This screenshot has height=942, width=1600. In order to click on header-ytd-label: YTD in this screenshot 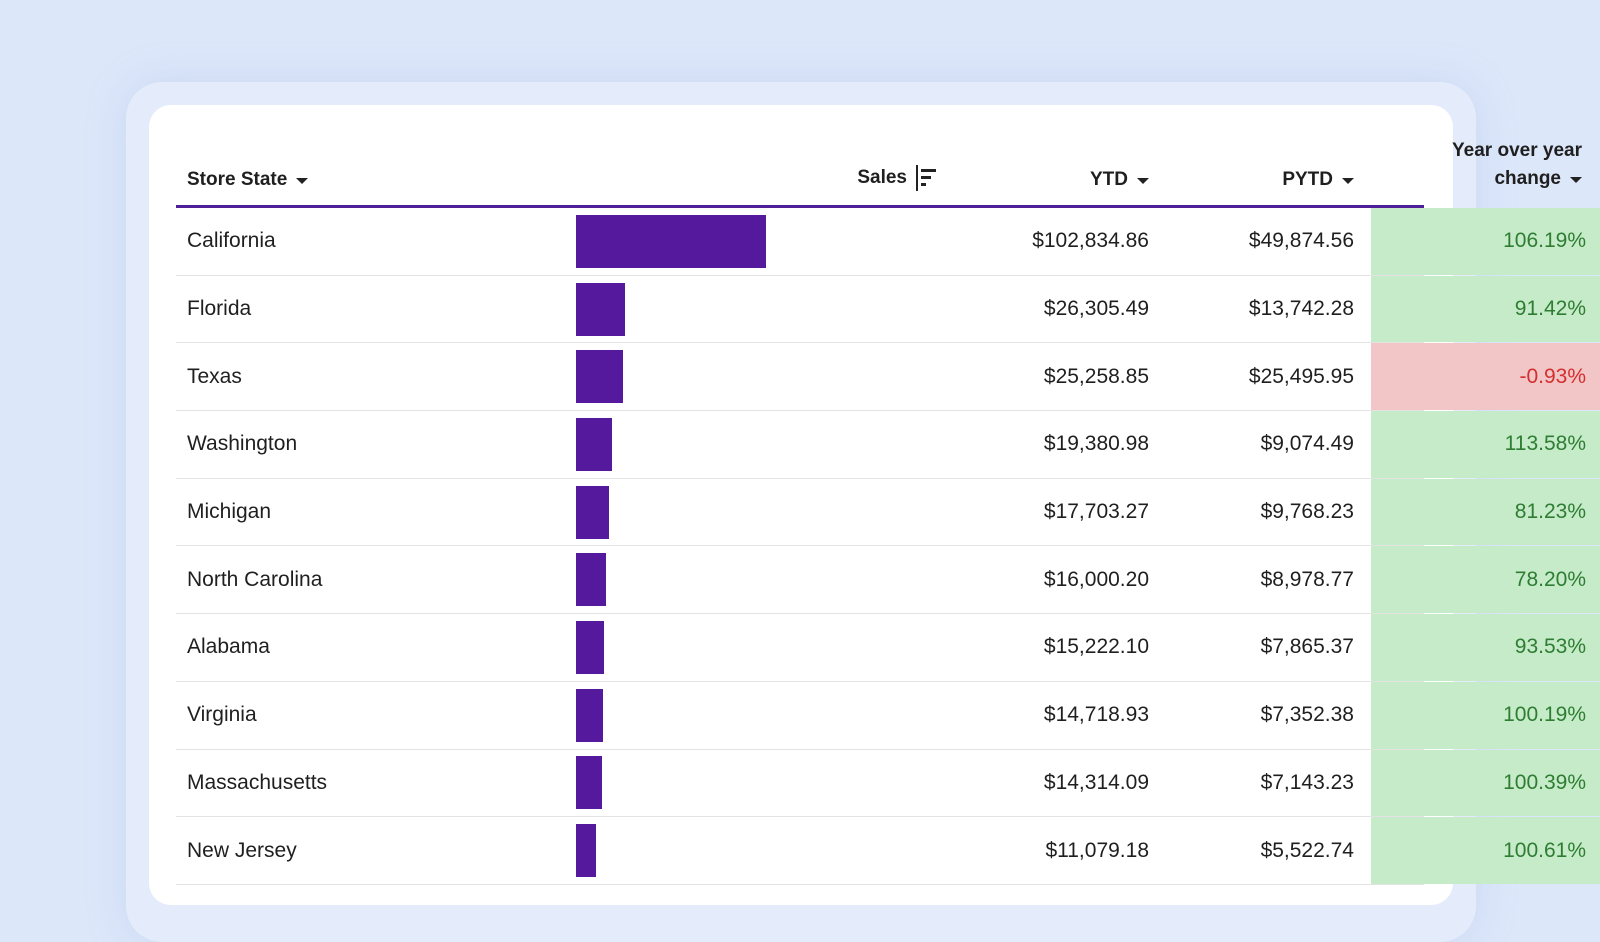, I will do `click(1109, 179)`.